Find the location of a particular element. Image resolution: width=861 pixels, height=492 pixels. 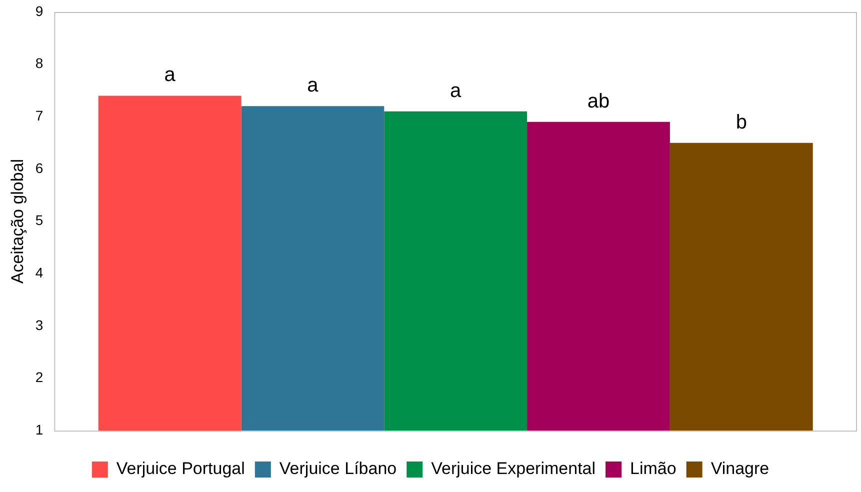

y-axis-title: Aceitação global is located at coordinates (17, 221).